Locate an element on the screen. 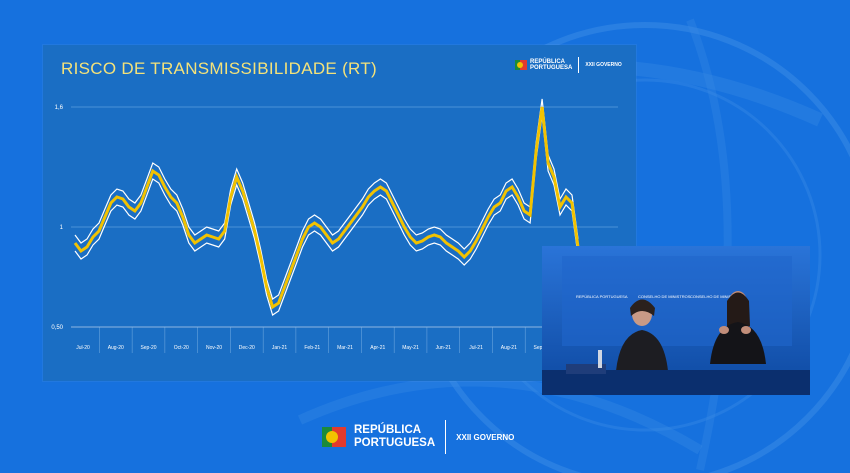  x-month-label: Sep-20 is located at coordinates (148, 348).